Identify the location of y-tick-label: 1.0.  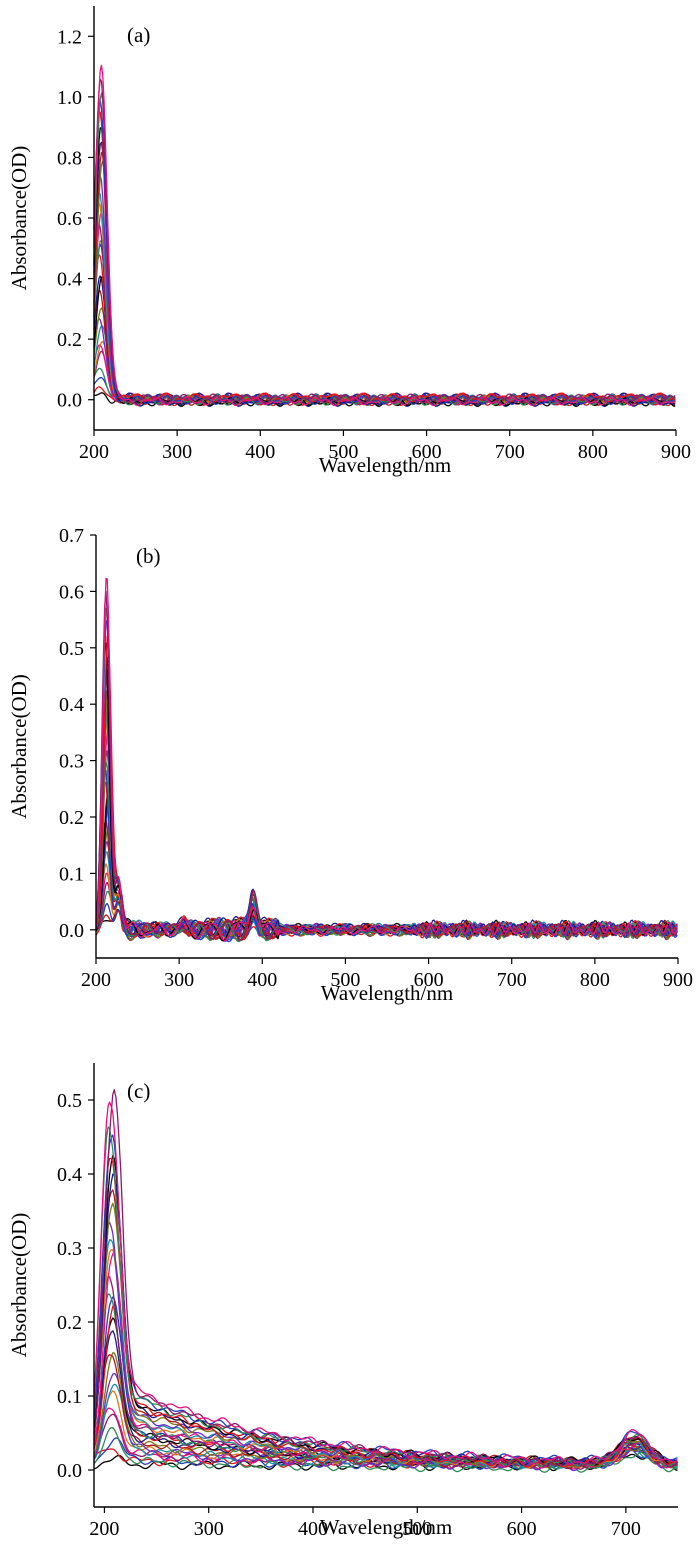
(69, 98).